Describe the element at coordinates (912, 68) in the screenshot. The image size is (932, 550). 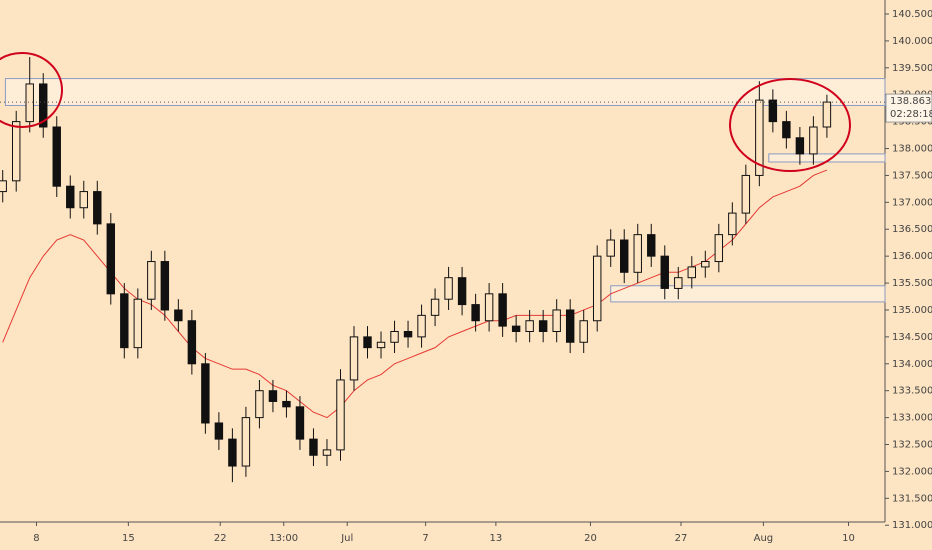
I see `y-tick-label: 139.500` at that location.